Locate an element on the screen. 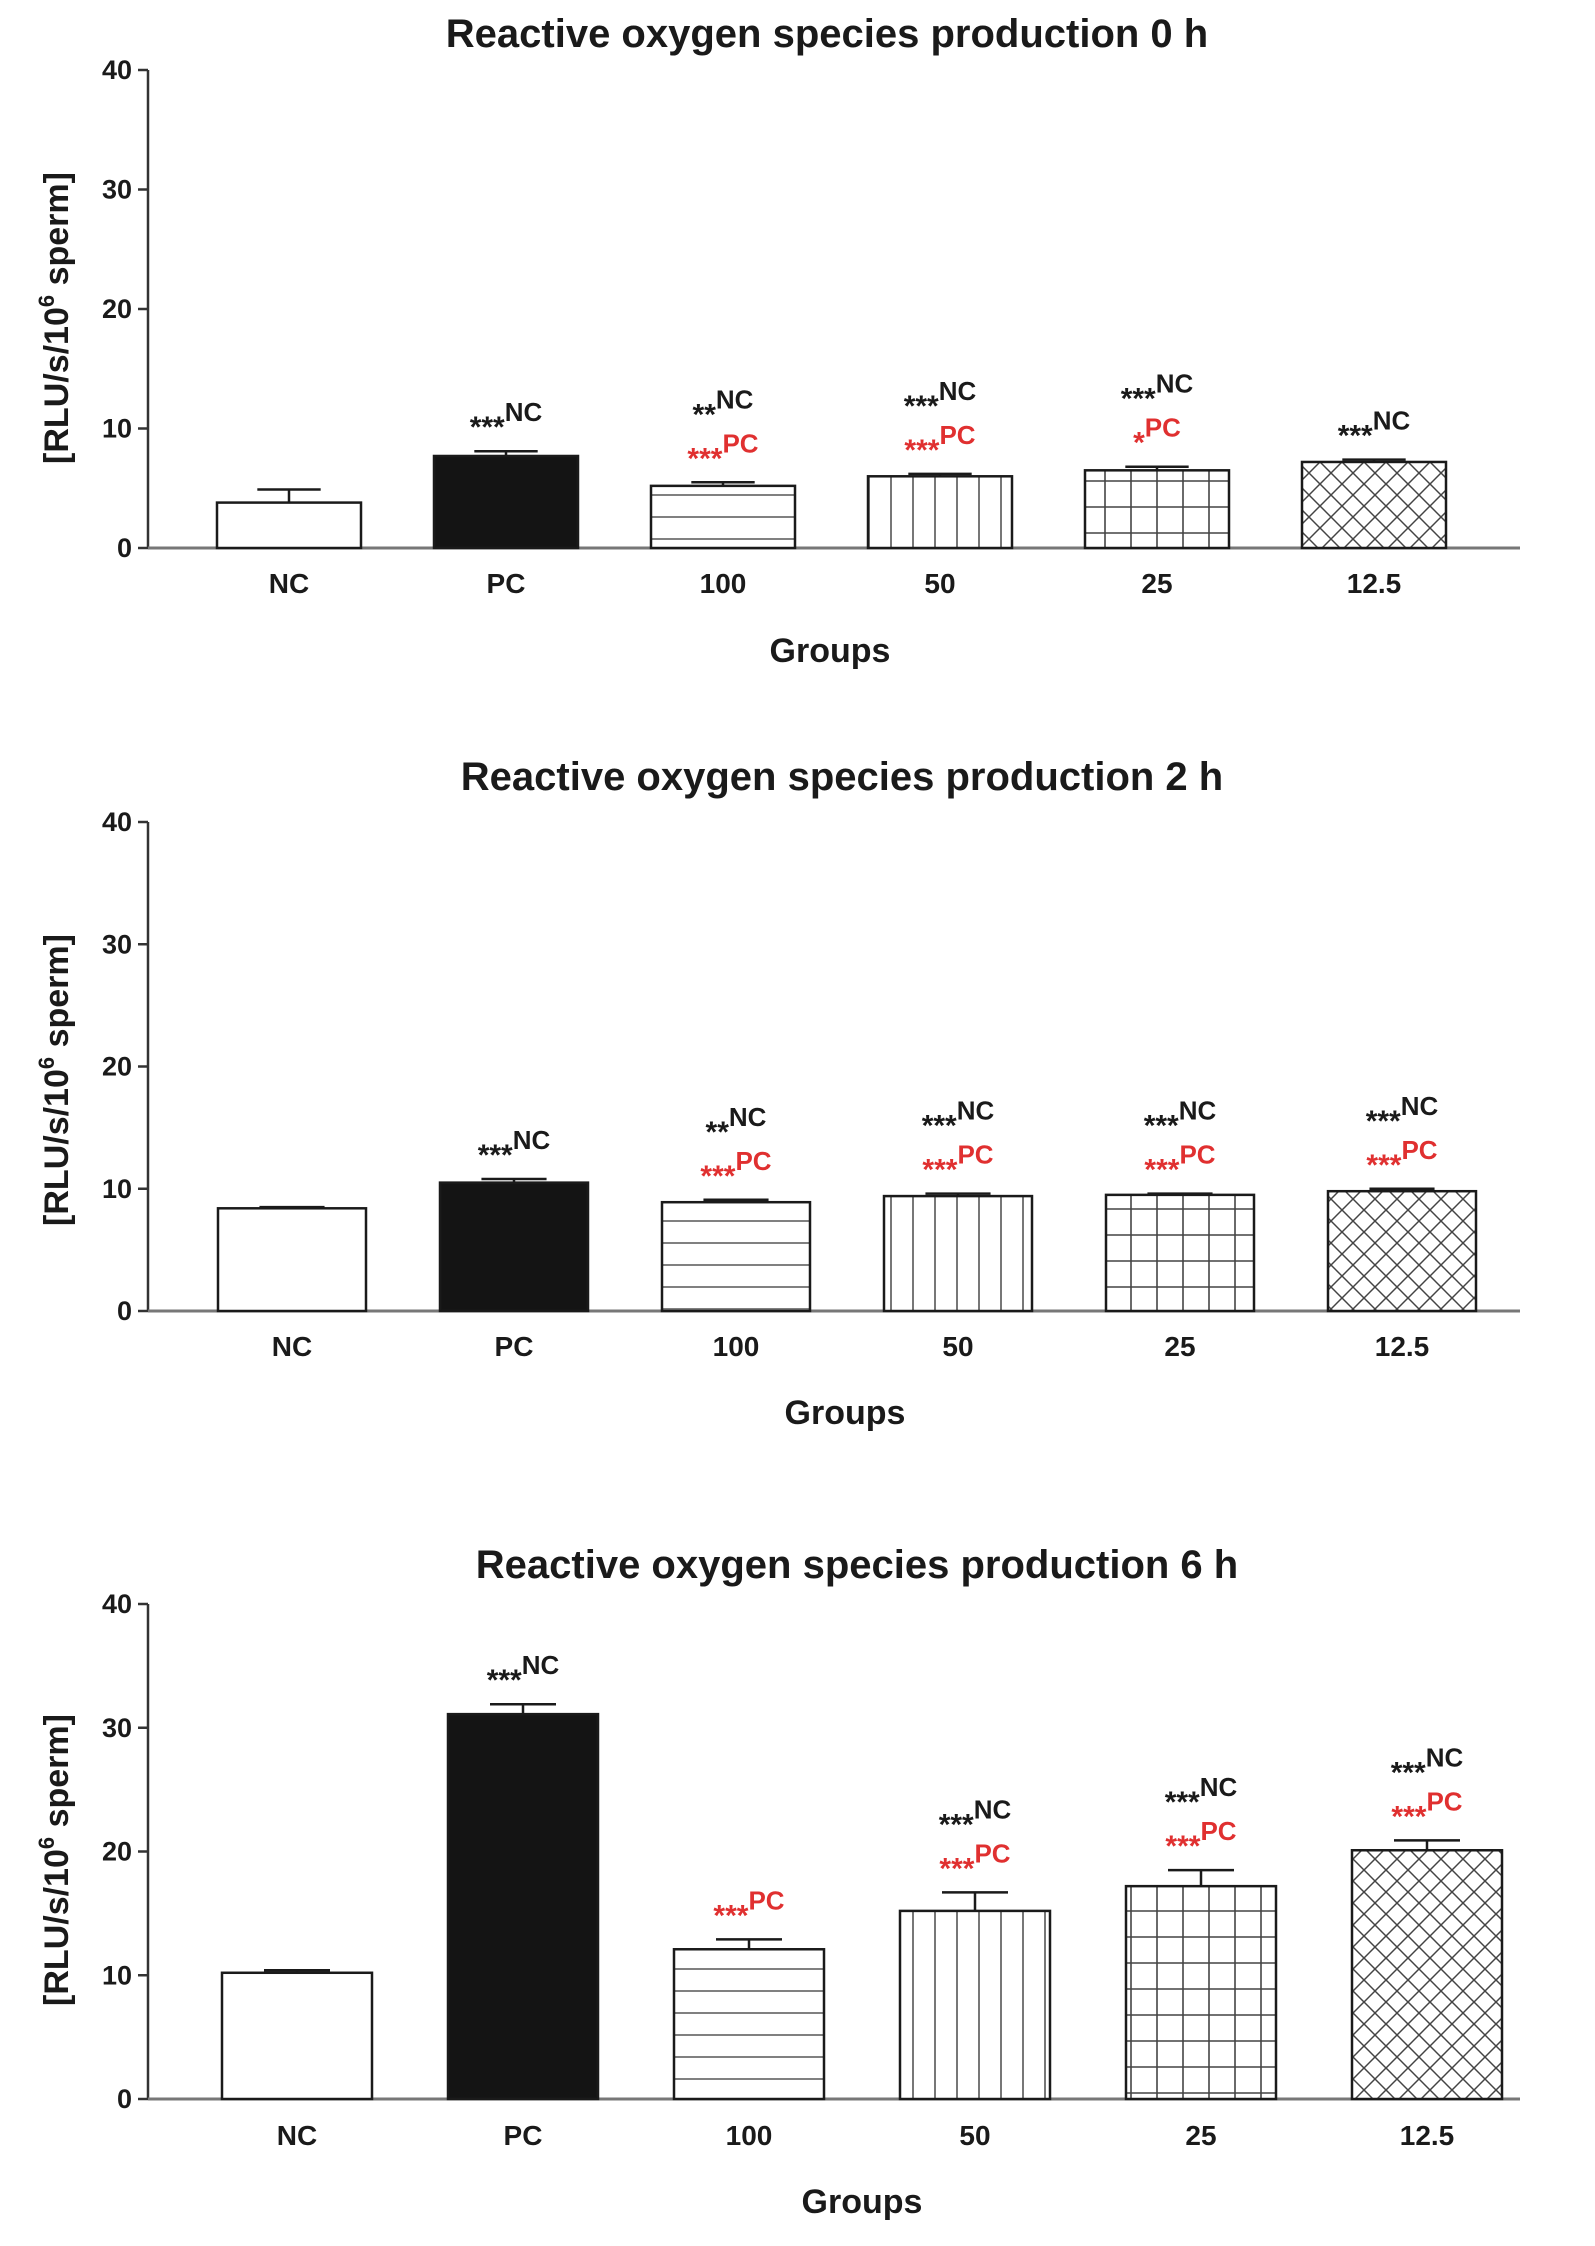  y-tick-label: 40 is located at coordinates (117, 822).